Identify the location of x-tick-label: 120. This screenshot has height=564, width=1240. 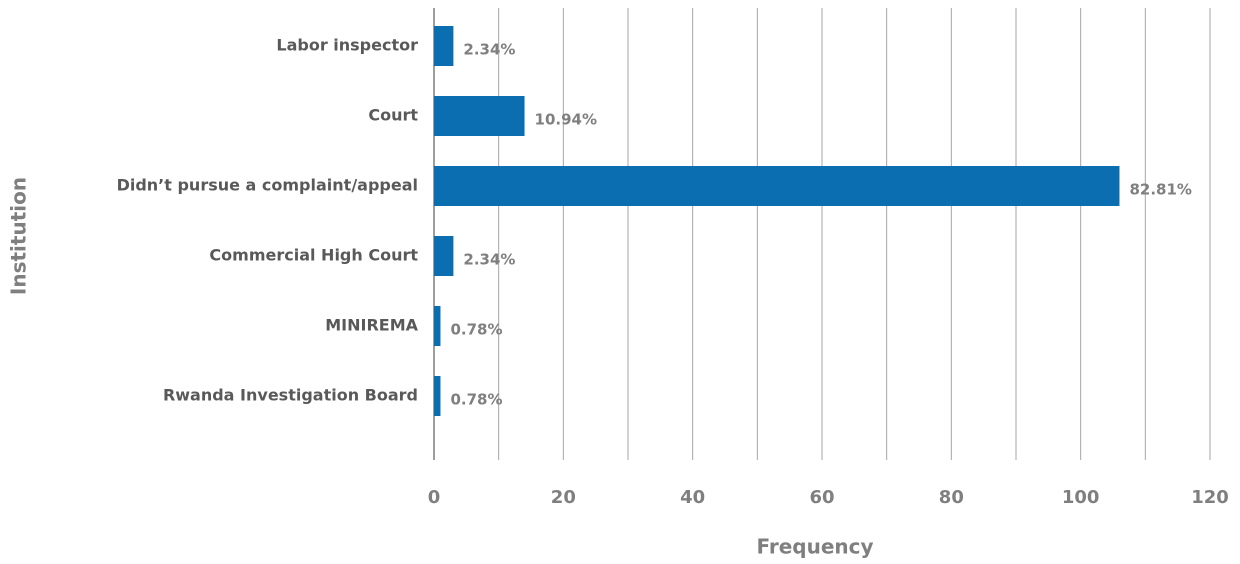
(1210, 497).